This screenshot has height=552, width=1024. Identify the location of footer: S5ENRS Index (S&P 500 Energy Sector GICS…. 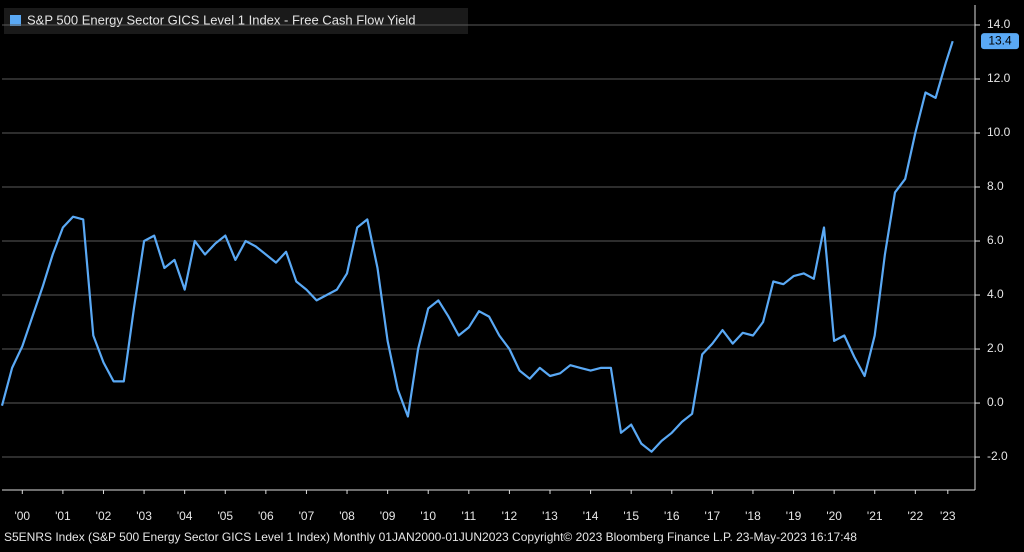
(430, 537).